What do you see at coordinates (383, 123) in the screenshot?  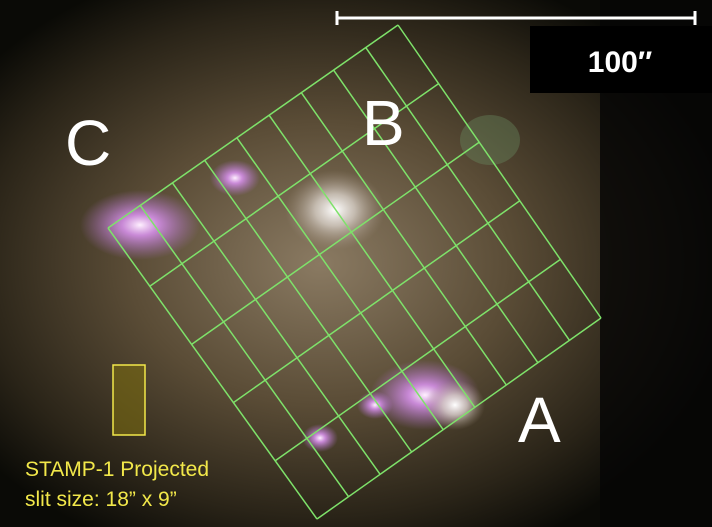 I see `label-b: B` at bounding box center [383, 123].